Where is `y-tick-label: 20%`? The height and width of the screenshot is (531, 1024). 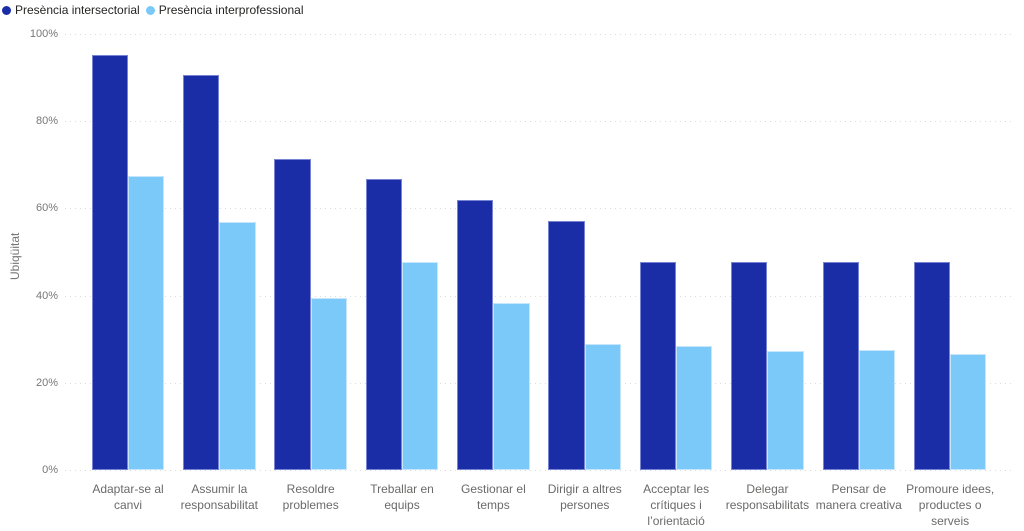 y-tick-label: 20% is located at coordinates (46, 382).